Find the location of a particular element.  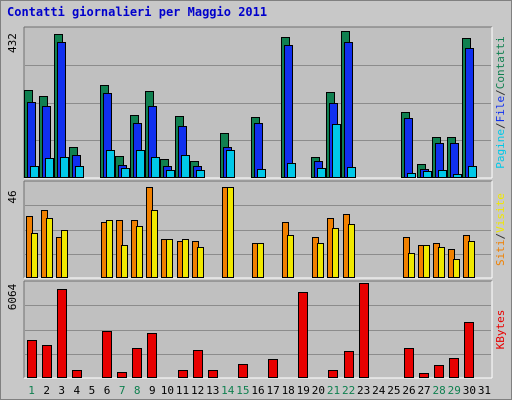

x-tick-label: 30 is located at coordinates (469, 390).